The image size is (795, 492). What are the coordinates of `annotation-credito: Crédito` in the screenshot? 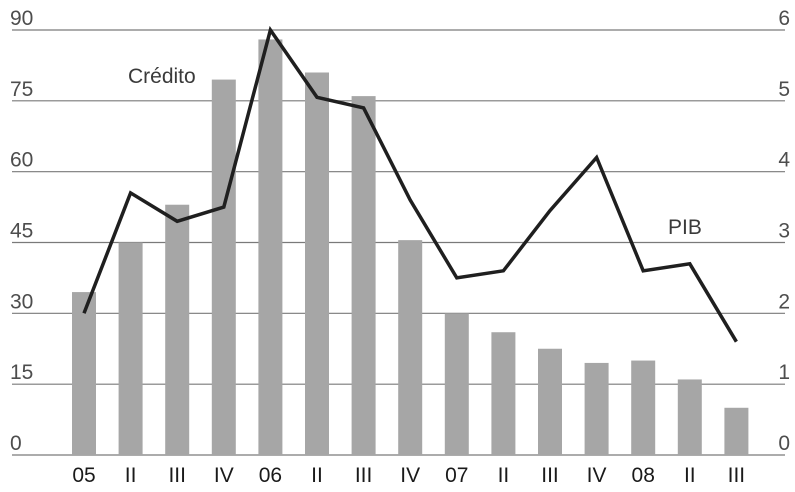 It's located at (162, 76).